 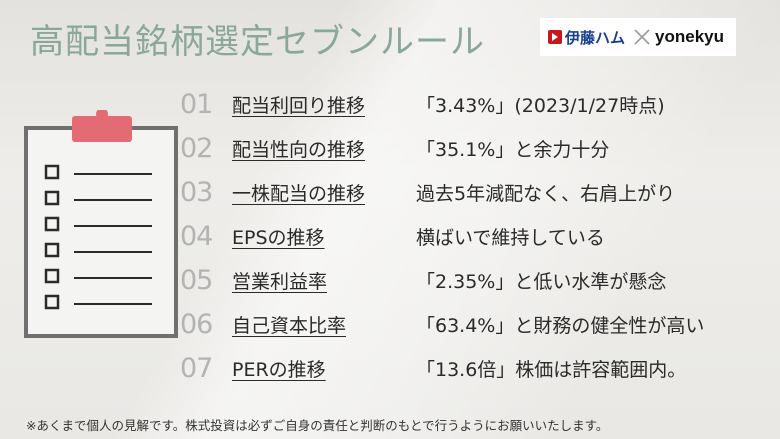 I want to click on rule-label: EPSの推移, so click(x=278, y=237).